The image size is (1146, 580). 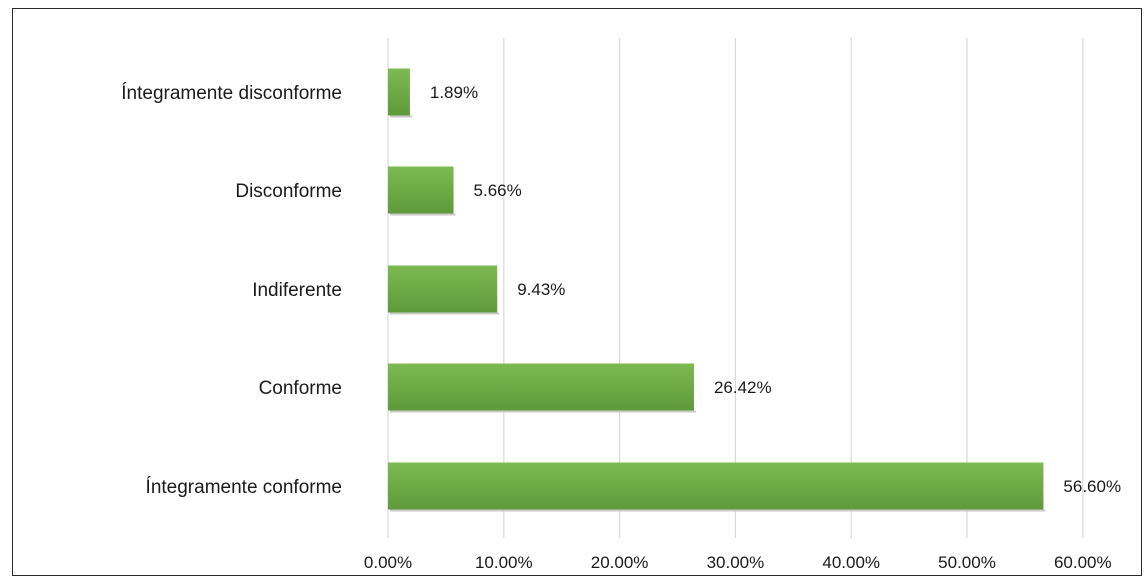 I want to click on data-label: 5.66%, so click(x=498, y=190).